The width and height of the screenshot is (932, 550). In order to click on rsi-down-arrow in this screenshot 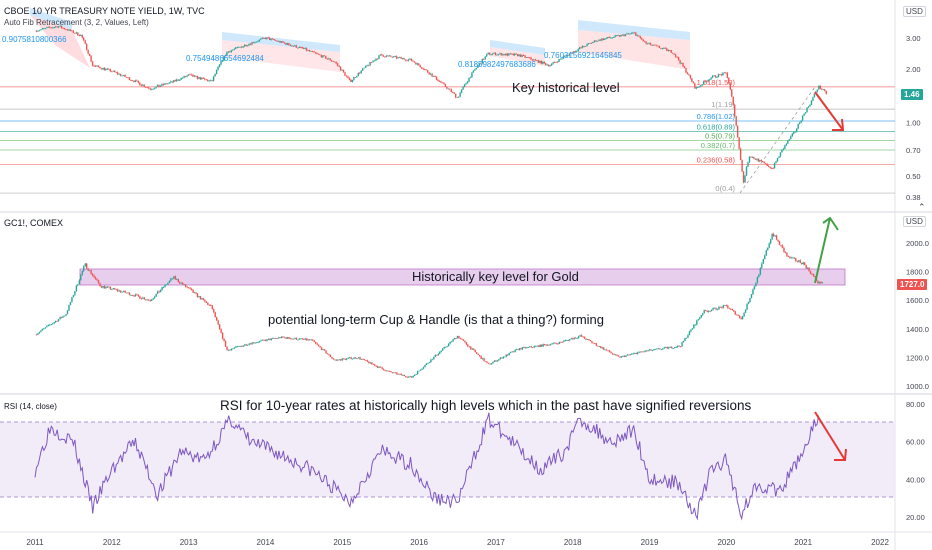, I will do `click(830, 436)`.